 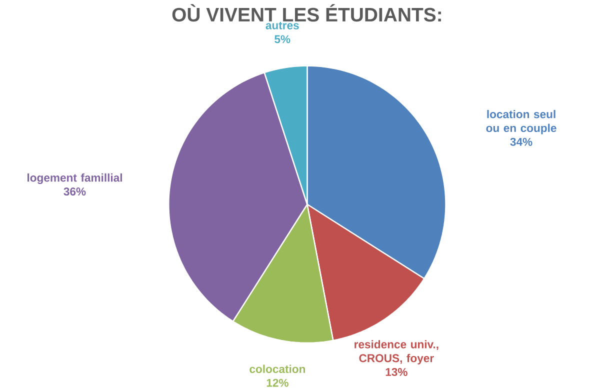 I want to click on data-label: 13%, so click(x=397, y=372).